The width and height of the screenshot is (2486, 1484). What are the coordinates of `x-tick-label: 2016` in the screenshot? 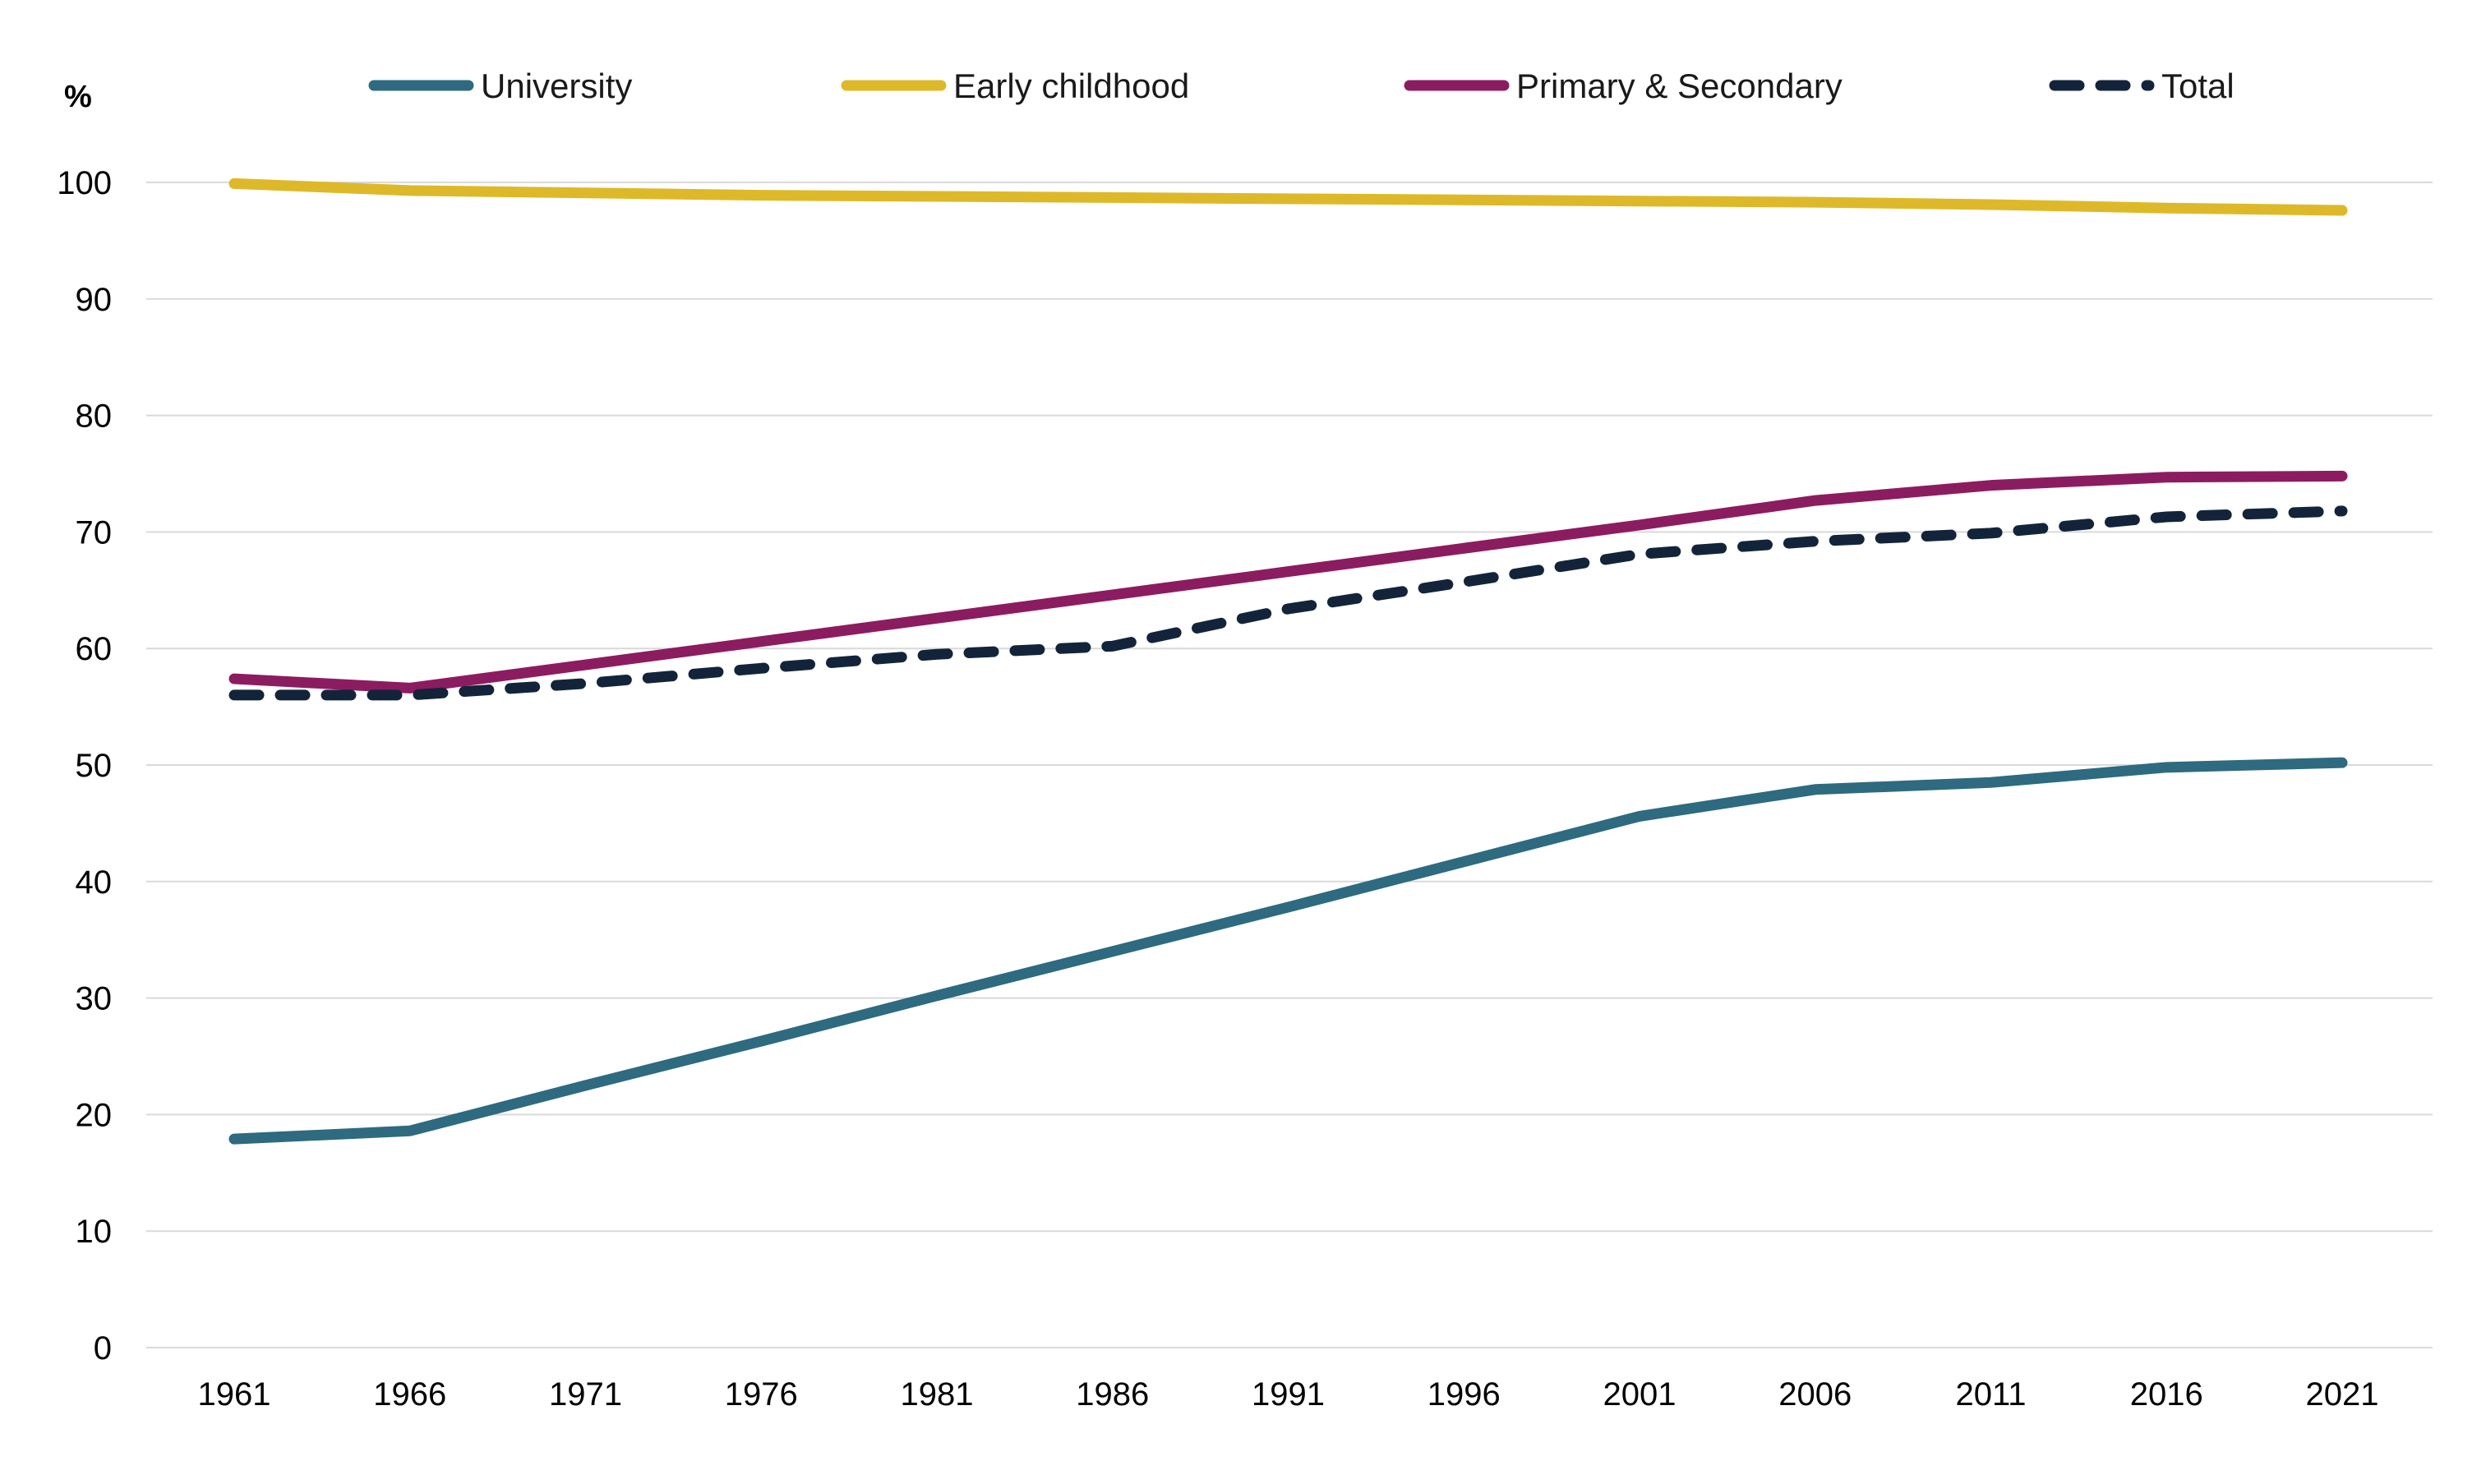 It's located at (2166, 1394).